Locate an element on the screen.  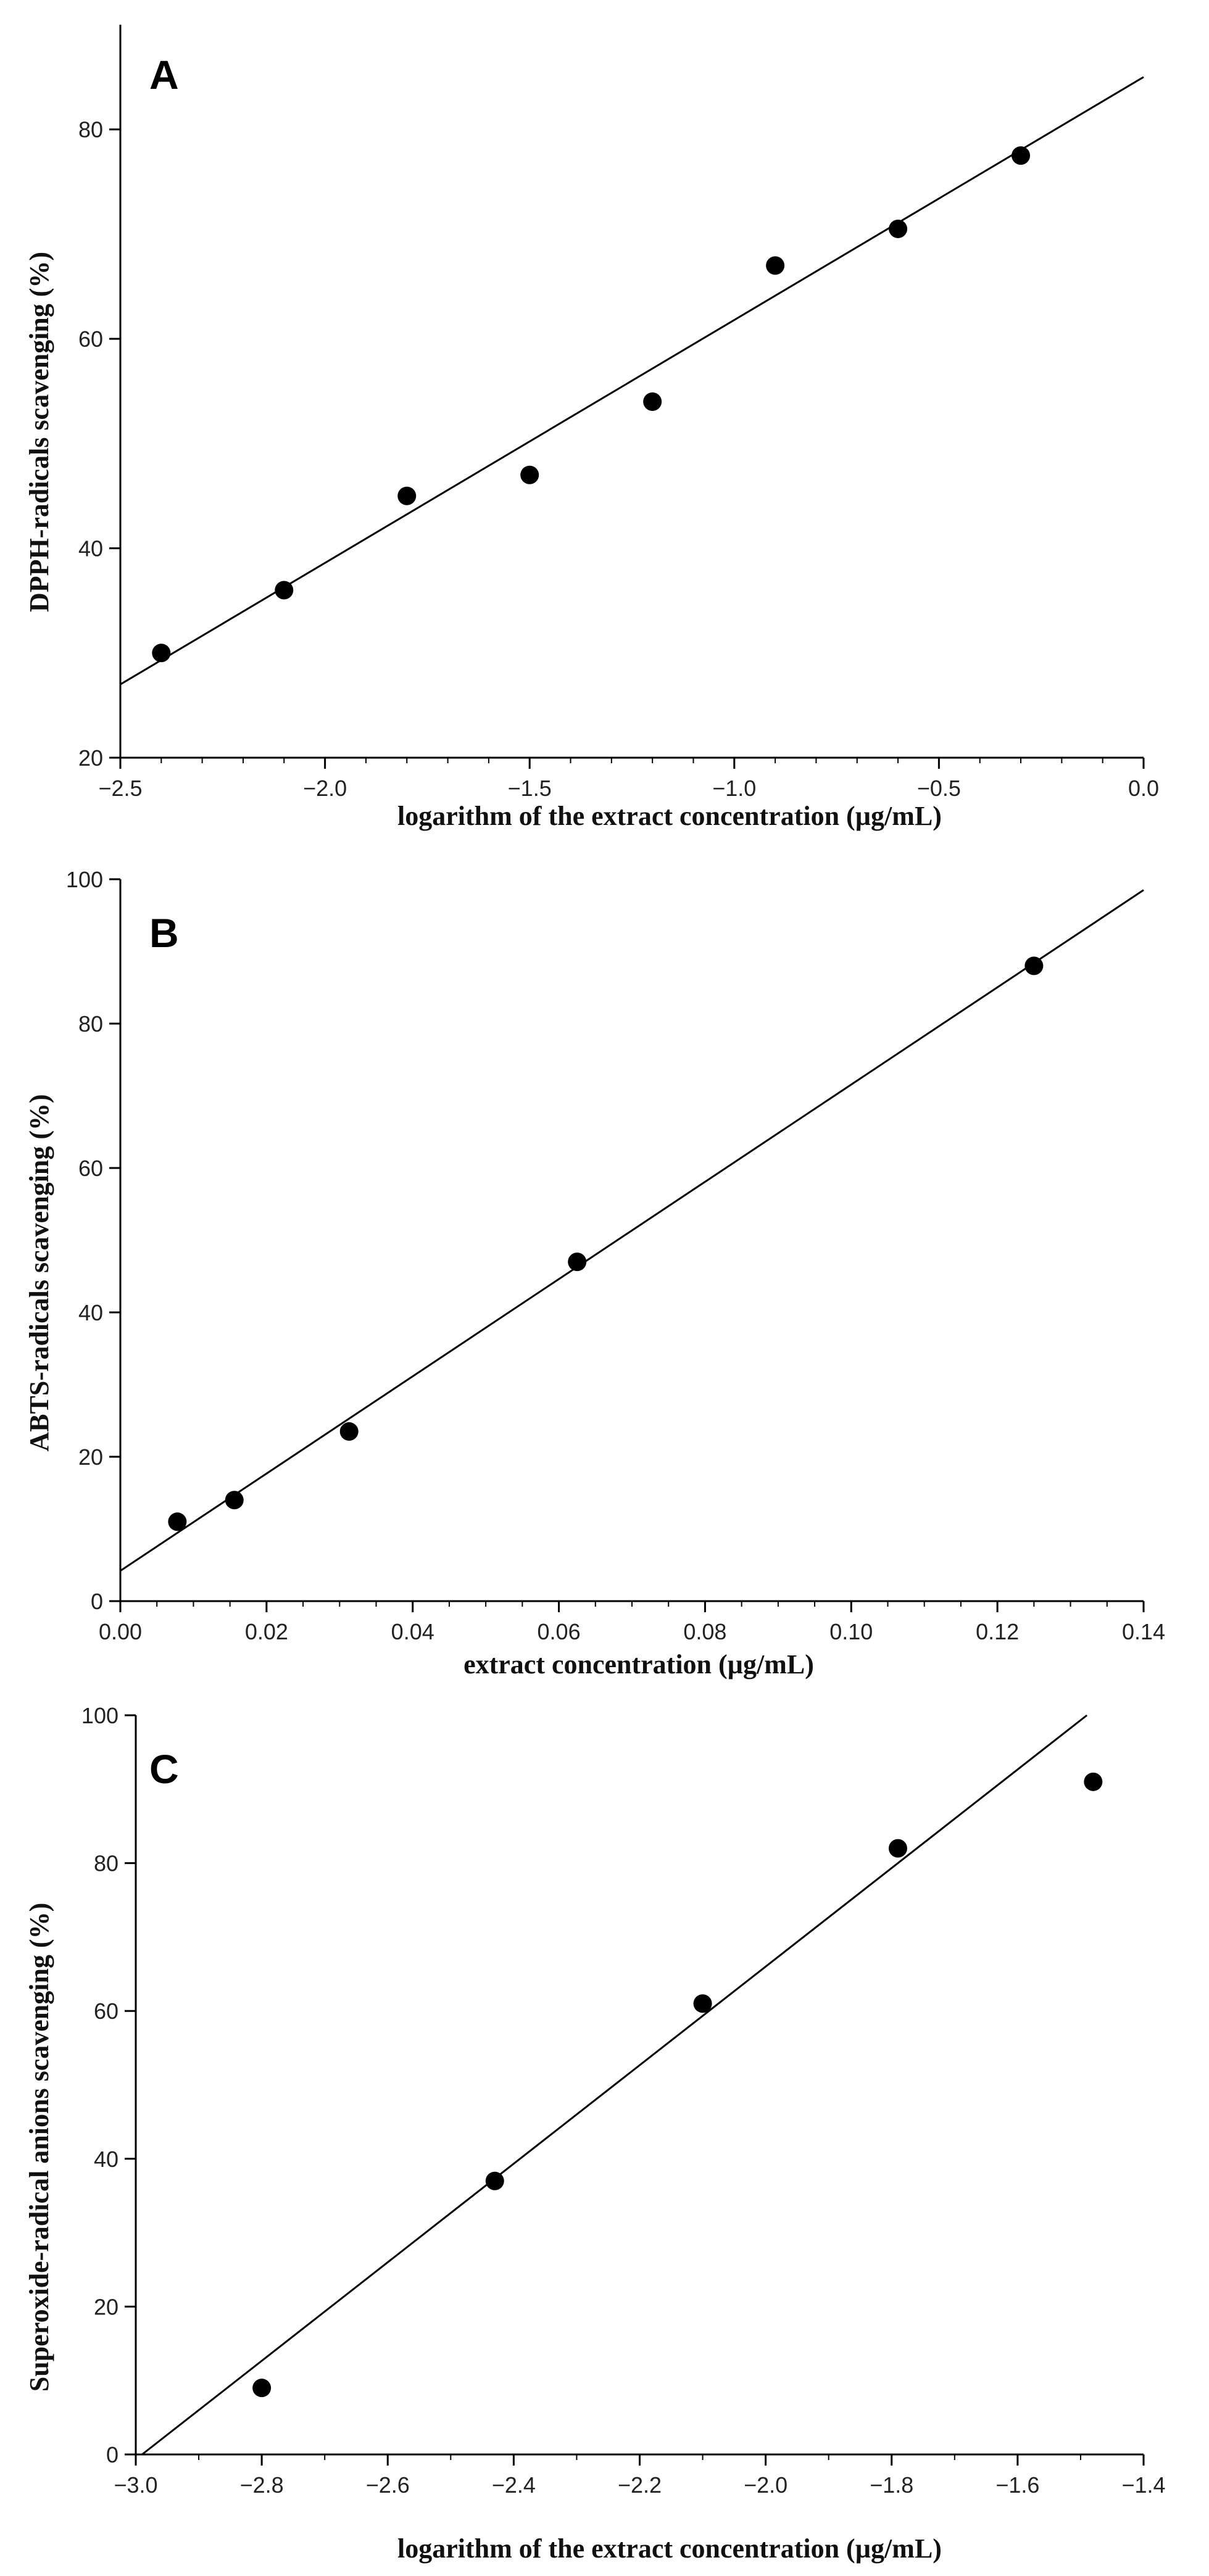
panel-label-a: A is located at coordinates (164, 74).